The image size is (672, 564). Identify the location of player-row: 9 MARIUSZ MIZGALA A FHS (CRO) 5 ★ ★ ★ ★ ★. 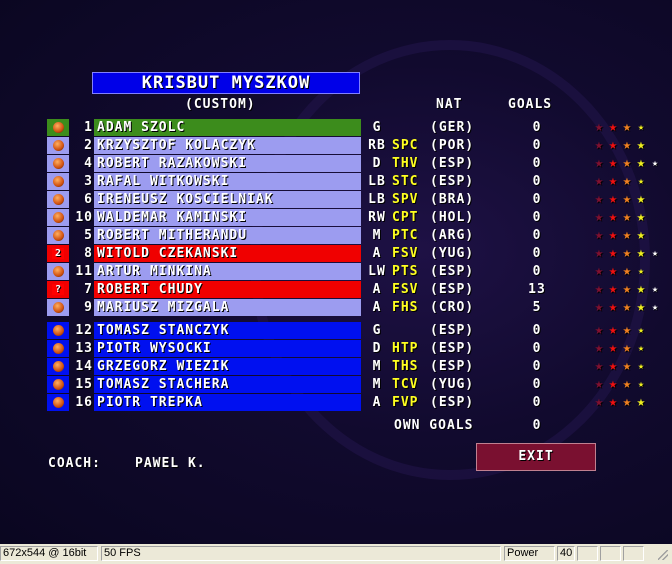
(357, 307).